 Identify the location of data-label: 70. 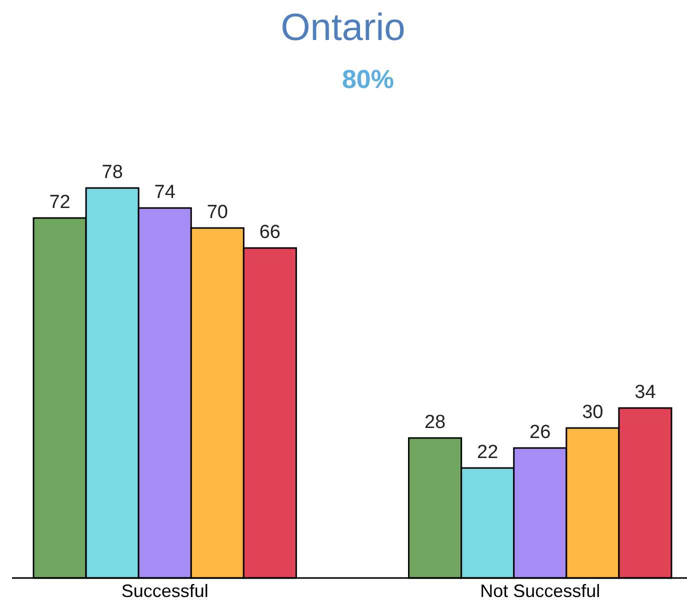
(217, 212).